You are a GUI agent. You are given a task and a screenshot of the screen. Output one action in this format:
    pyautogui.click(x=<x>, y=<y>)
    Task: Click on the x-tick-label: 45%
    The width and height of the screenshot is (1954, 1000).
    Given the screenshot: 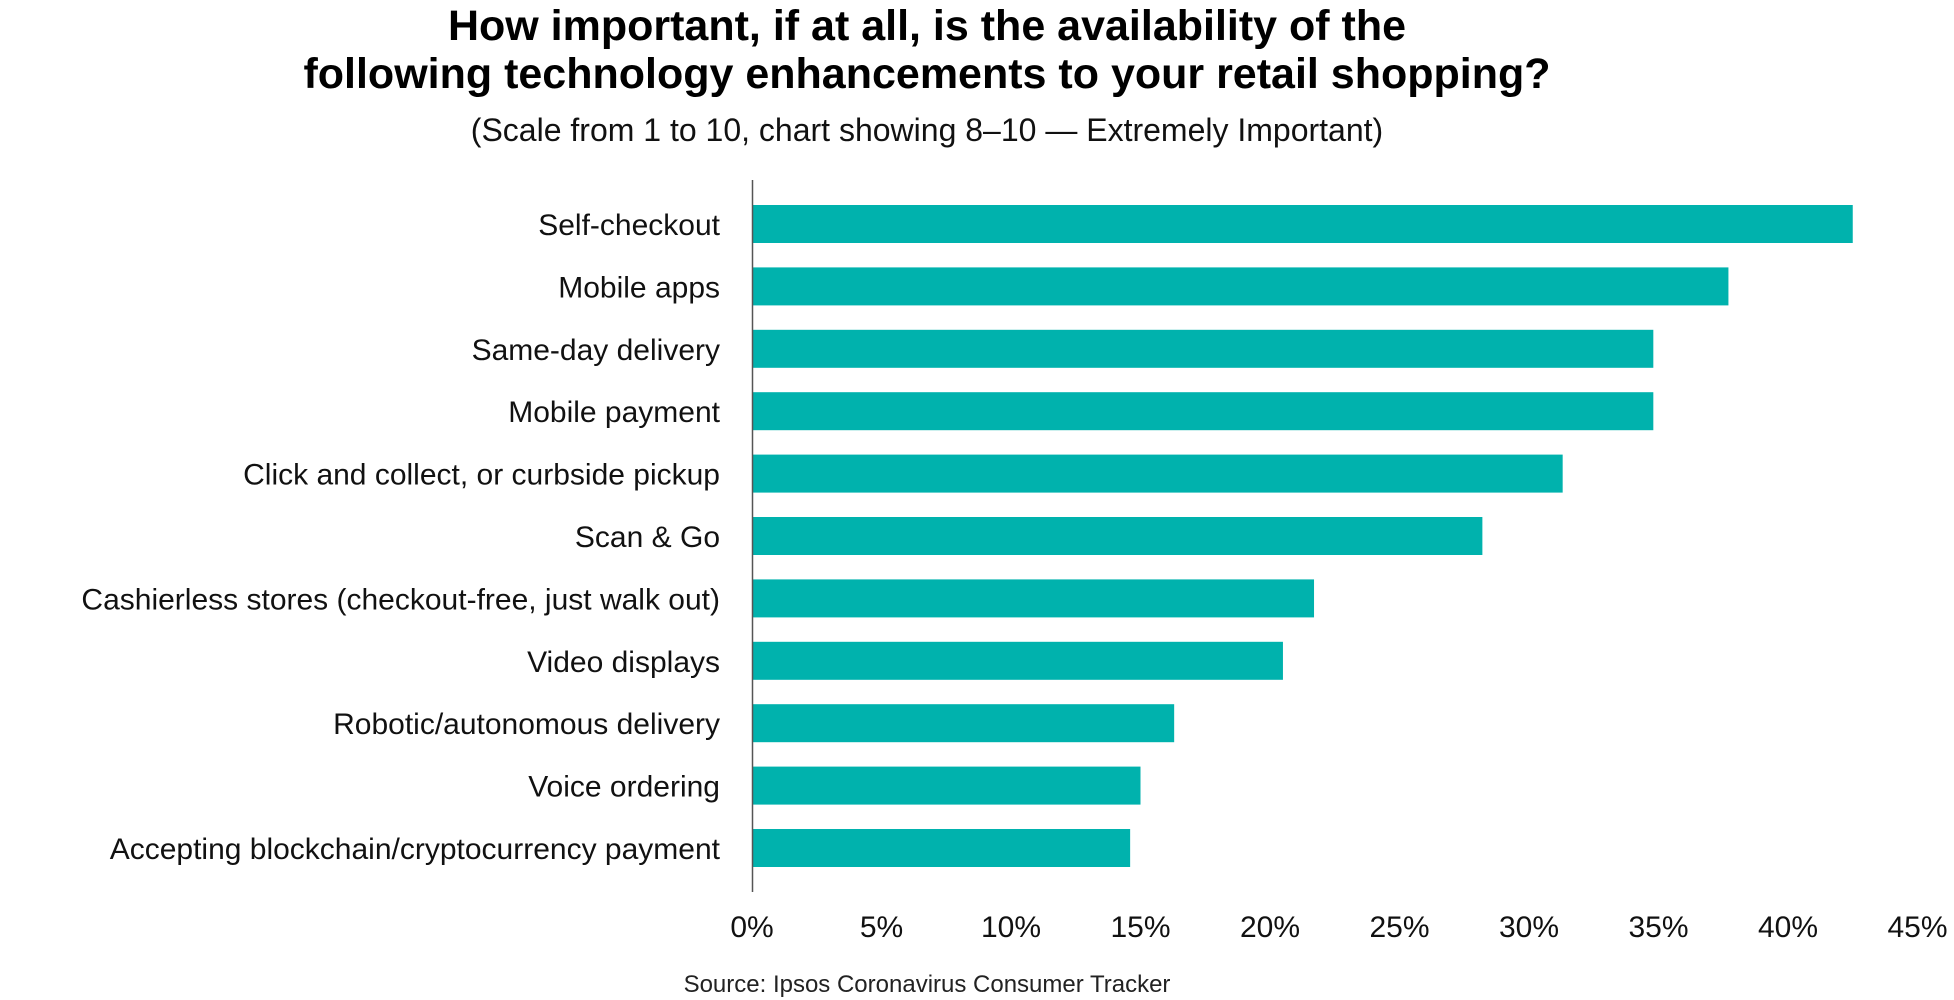 What is the action you would take?
    pyautogui.click(x=1917, y=927)
    